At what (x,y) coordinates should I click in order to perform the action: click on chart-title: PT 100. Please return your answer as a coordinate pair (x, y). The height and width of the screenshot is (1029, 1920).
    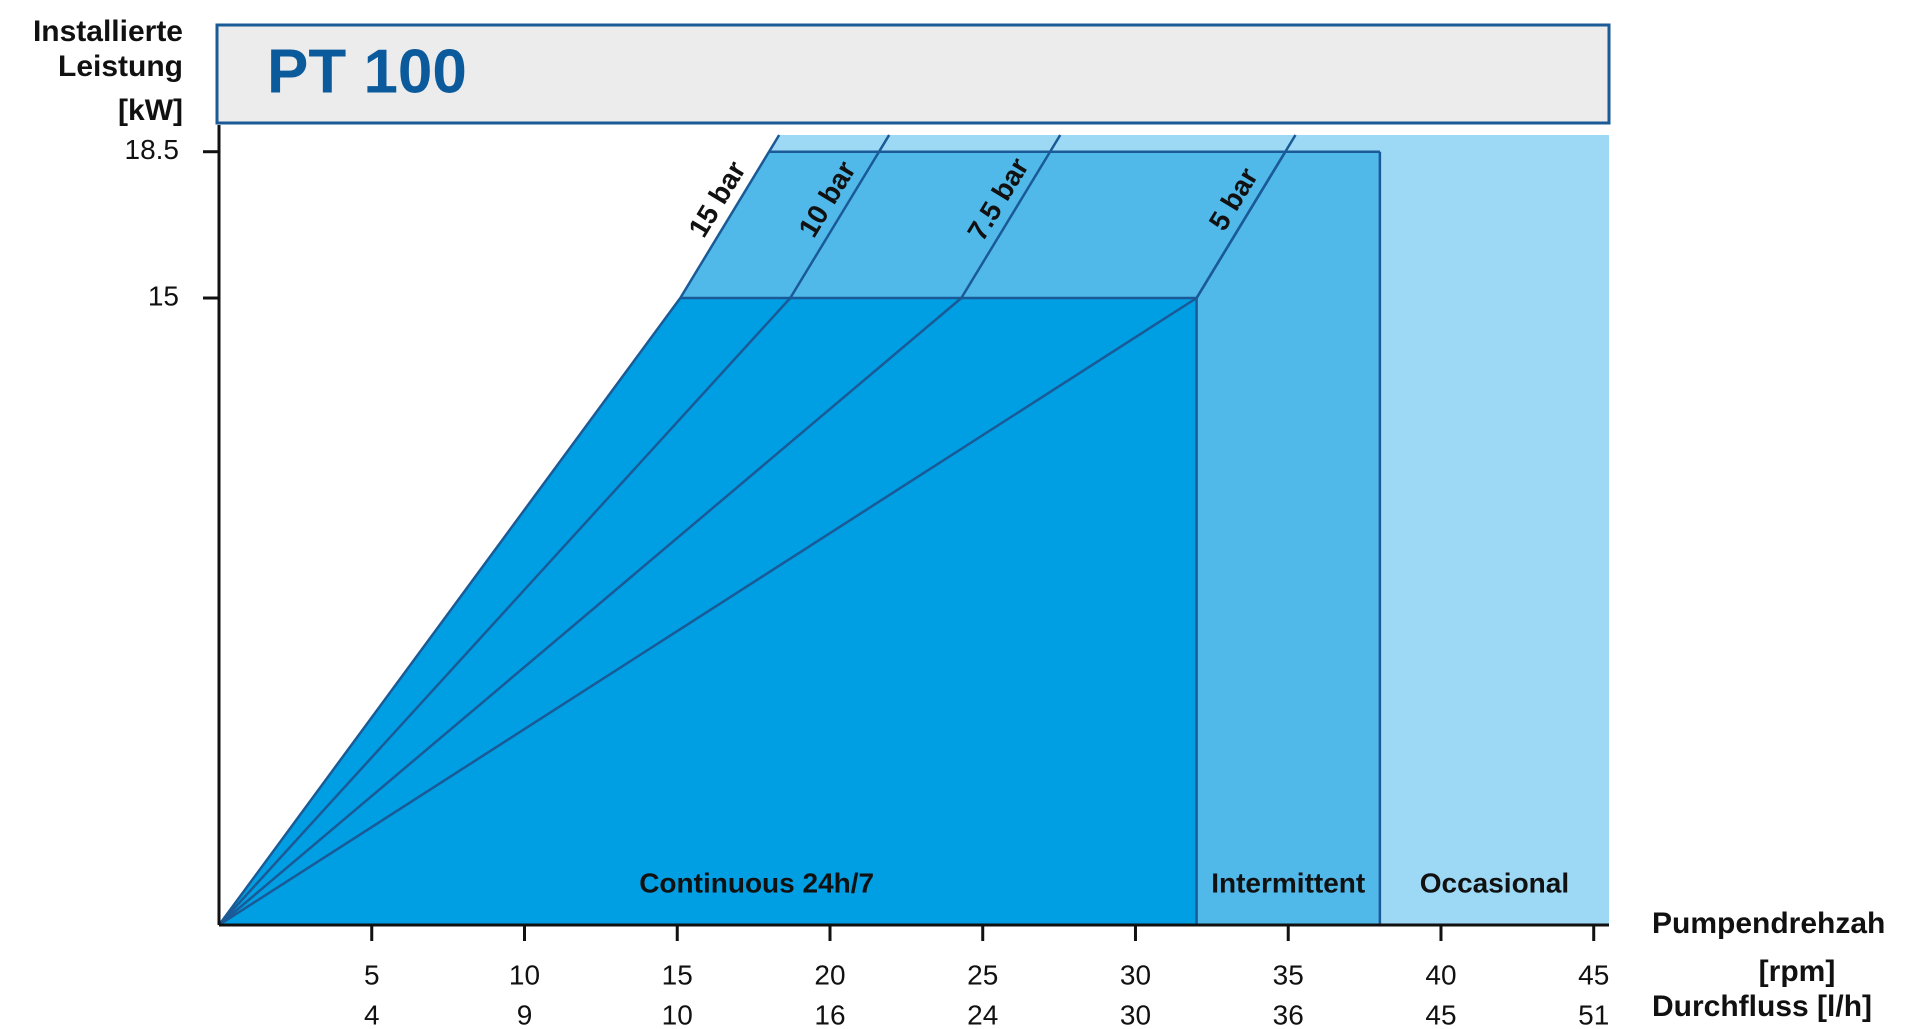
    Looking at the image, I should click on (367, 71).